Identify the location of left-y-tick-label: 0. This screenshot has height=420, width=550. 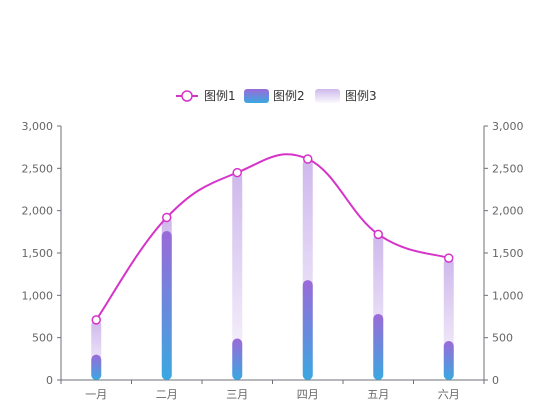
(49, 380).